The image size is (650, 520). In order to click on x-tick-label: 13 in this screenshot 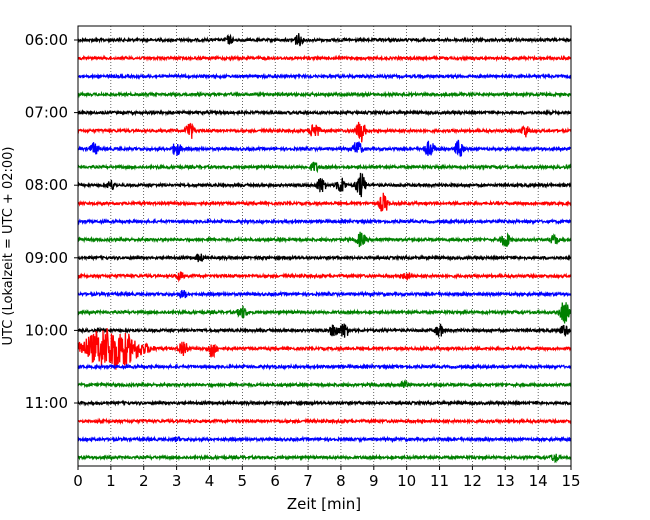, I will do `click(505, 481)`.